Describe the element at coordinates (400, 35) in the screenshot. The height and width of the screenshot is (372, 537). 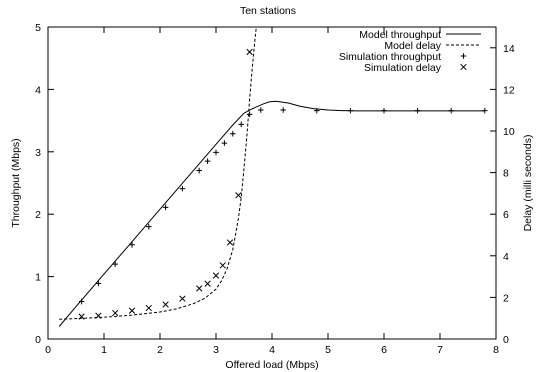
I see `legend-label-model-throughput: Model throughput` at that location.